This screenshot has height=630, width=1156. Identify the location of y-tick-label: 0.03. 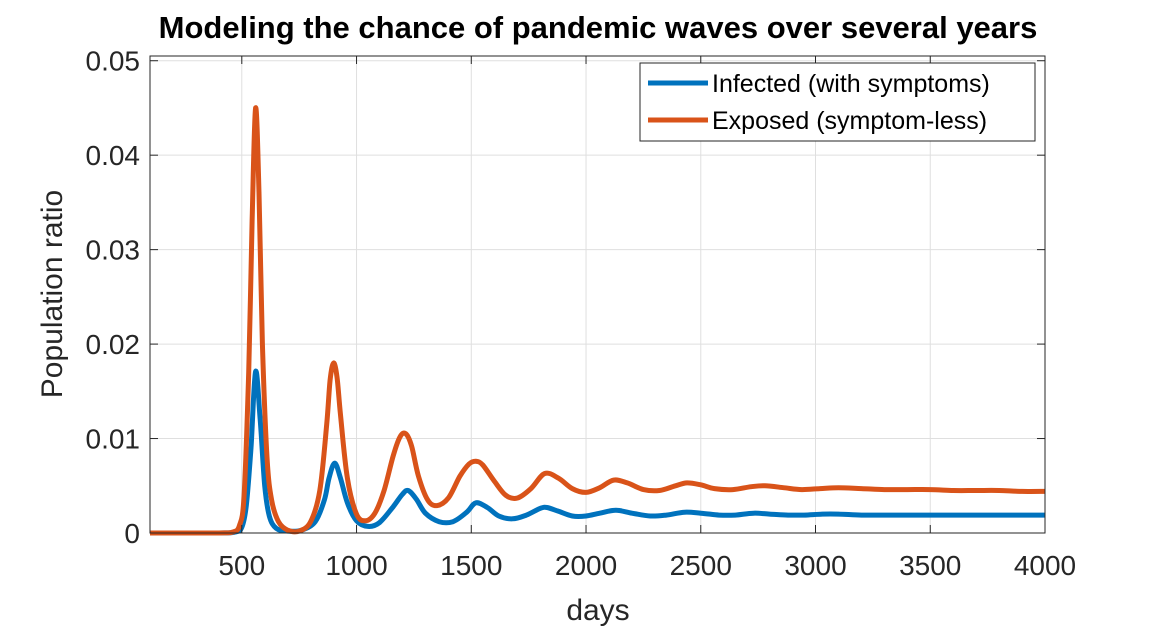
(113, 250).